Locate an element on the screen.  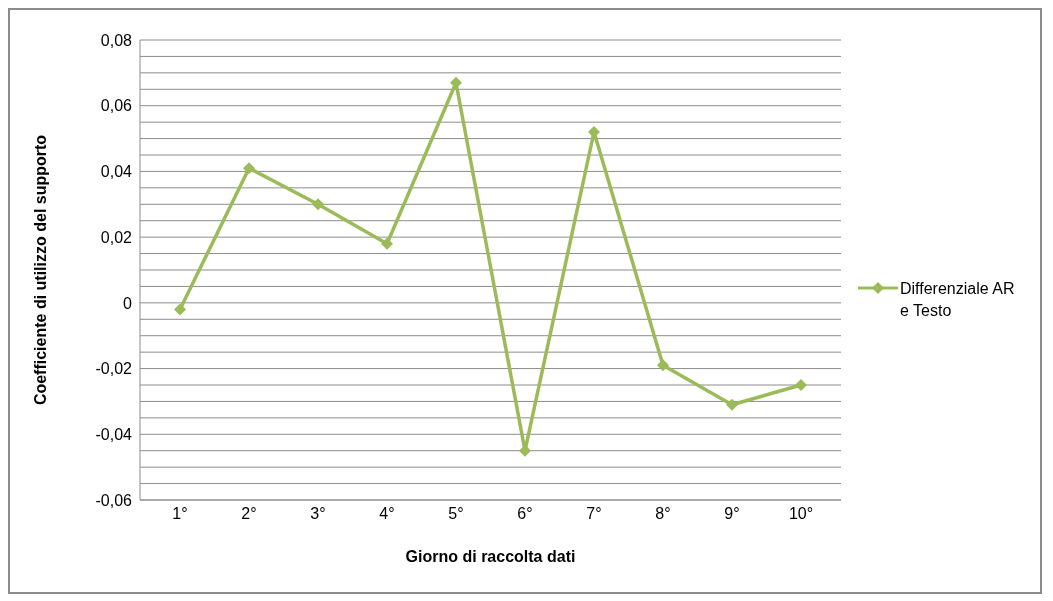
y-tick-label: -0,02 is located at coordinates (114, 369).